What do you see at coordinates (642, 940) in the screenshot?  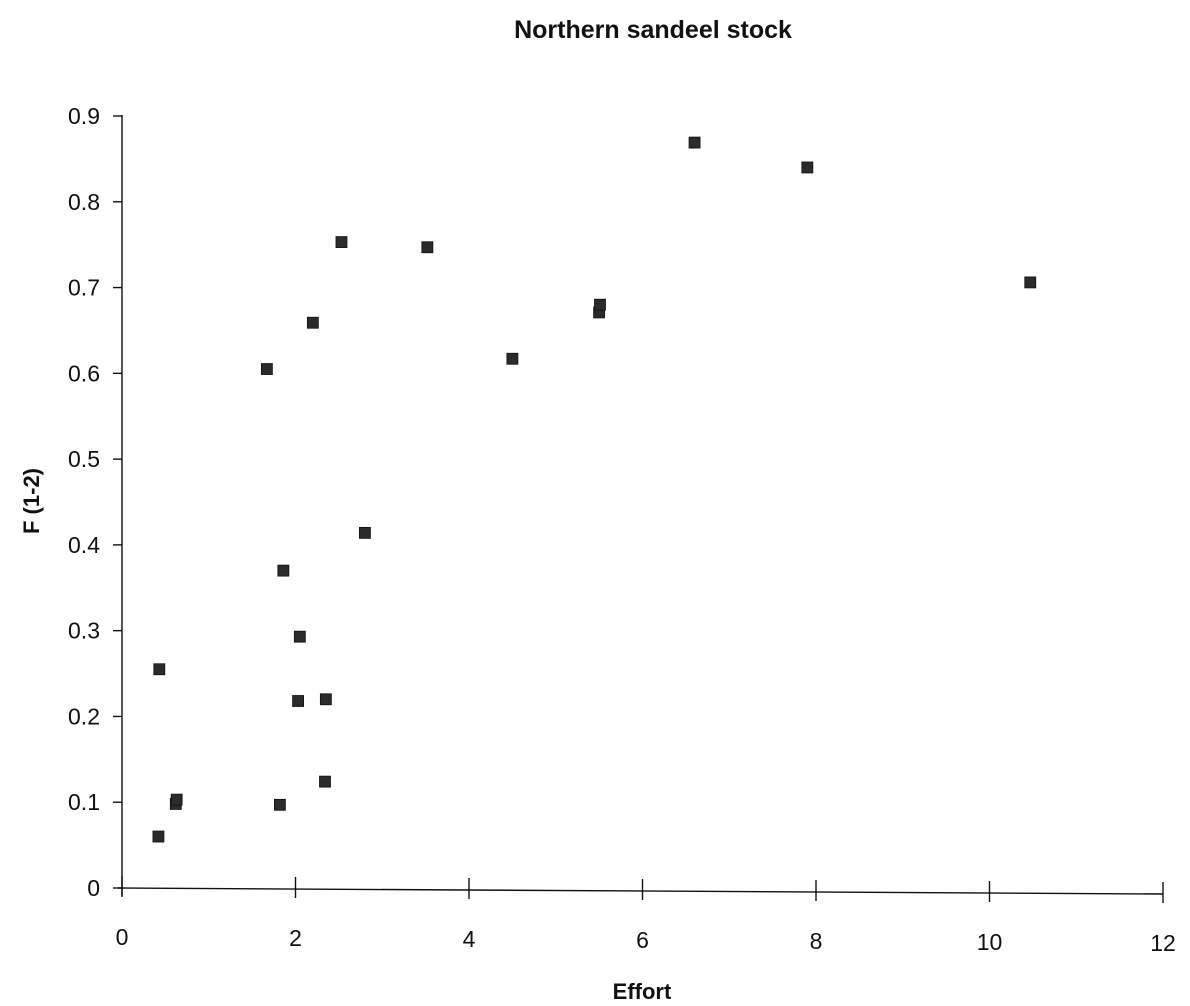 I see `x-tick-label: 6` at bounding box center [642, 940].